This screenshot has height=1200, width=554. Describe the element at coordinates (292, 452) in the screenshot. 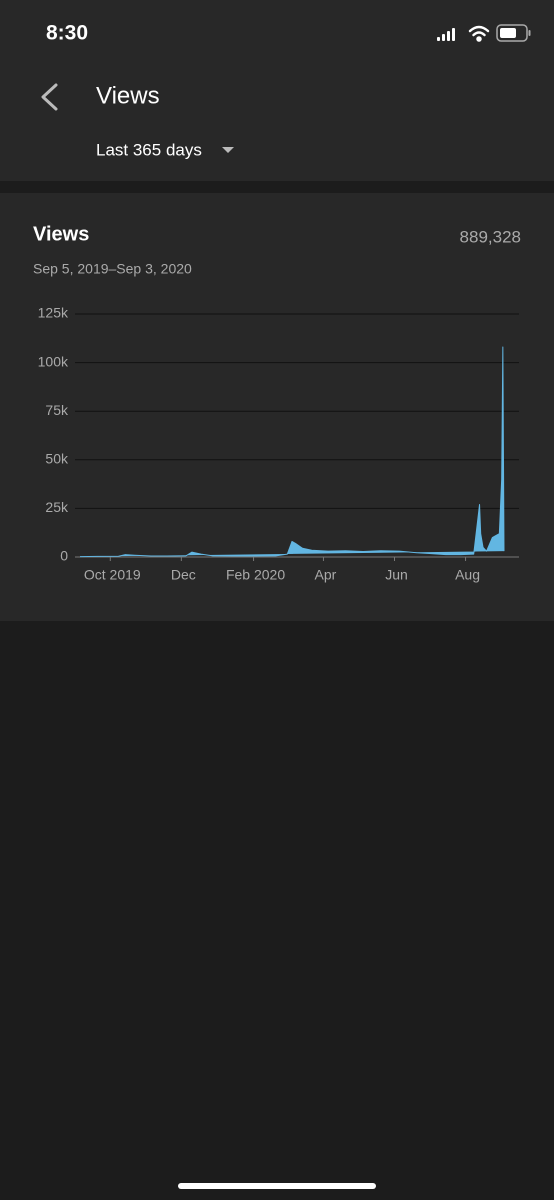

I see `area` at that location.